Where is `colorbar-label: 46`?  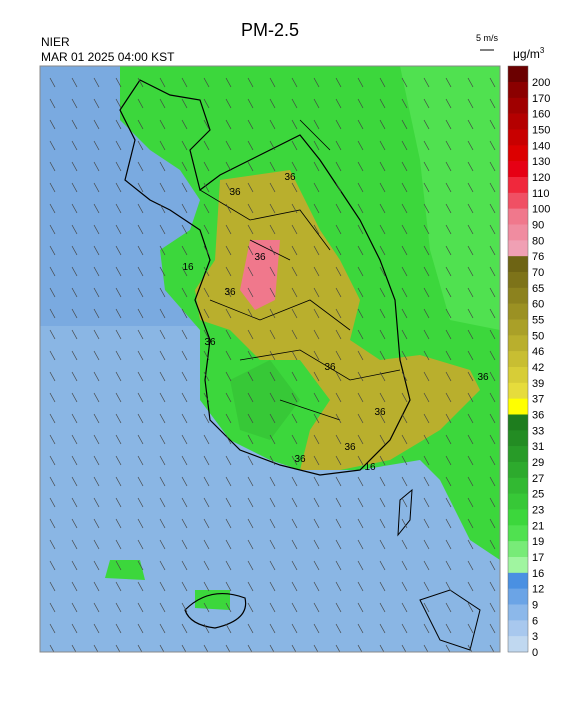 colorbar-label: 46 is located at coordinates (538, 352).